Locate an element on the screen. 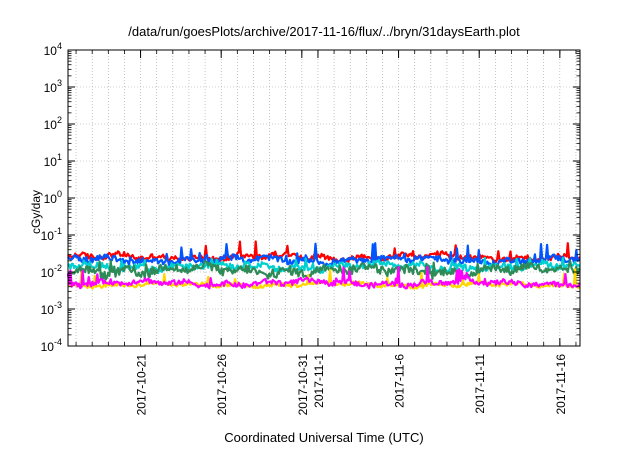  y-tick-label: 10⁻³ is located at coordinates (51, 308).